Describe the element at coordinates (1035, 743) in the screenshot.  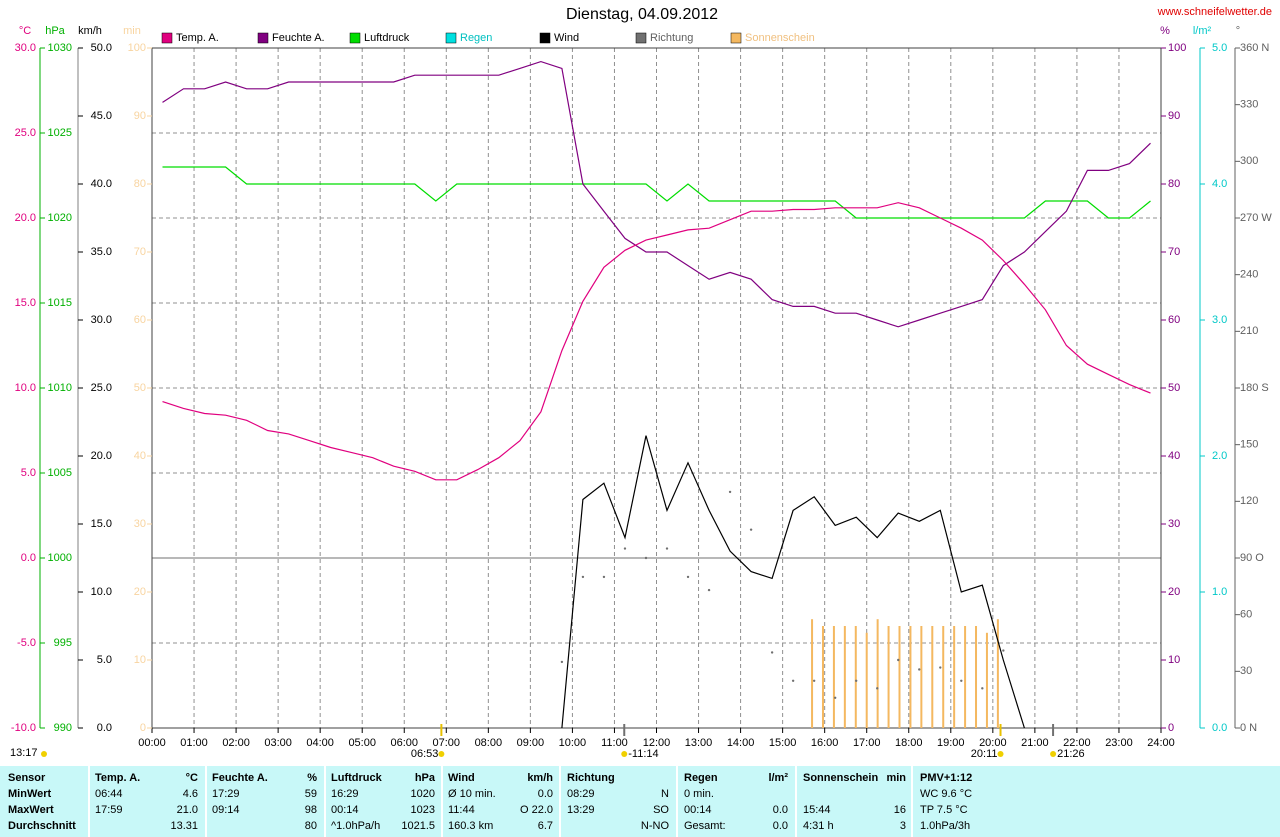
I see `x-tick-label: 21:00` at that location.